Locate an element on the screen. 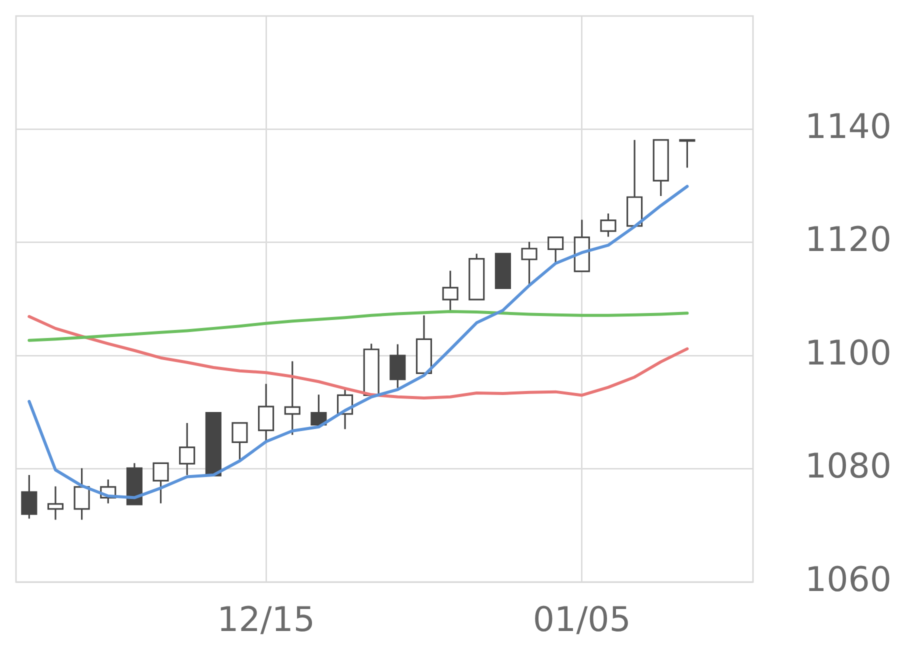 This screenshot has height=669, width=920. y-tick-label: 1080 is located at coordinates (848, 466).